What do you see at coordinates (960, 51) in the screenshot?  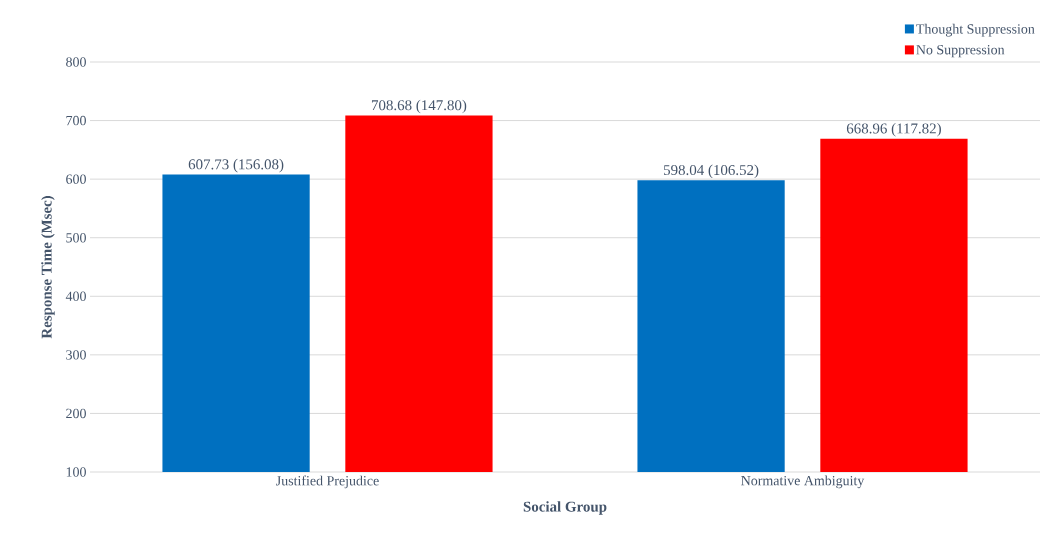 I see `legend-label: No Suppression` at bounding box center [960, 51].